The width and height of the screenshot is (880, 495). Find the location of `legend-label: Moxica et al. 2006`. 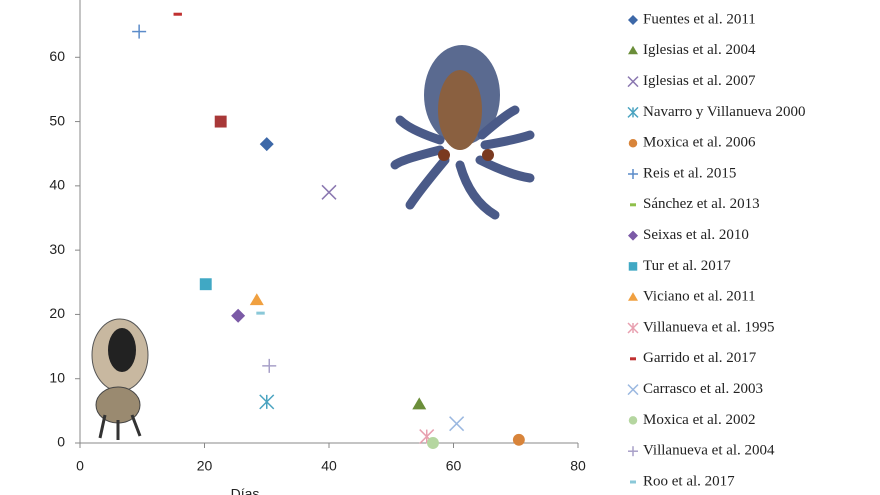

legend-label: Moxica et al. 2006 is located at coordinates (699, 143).